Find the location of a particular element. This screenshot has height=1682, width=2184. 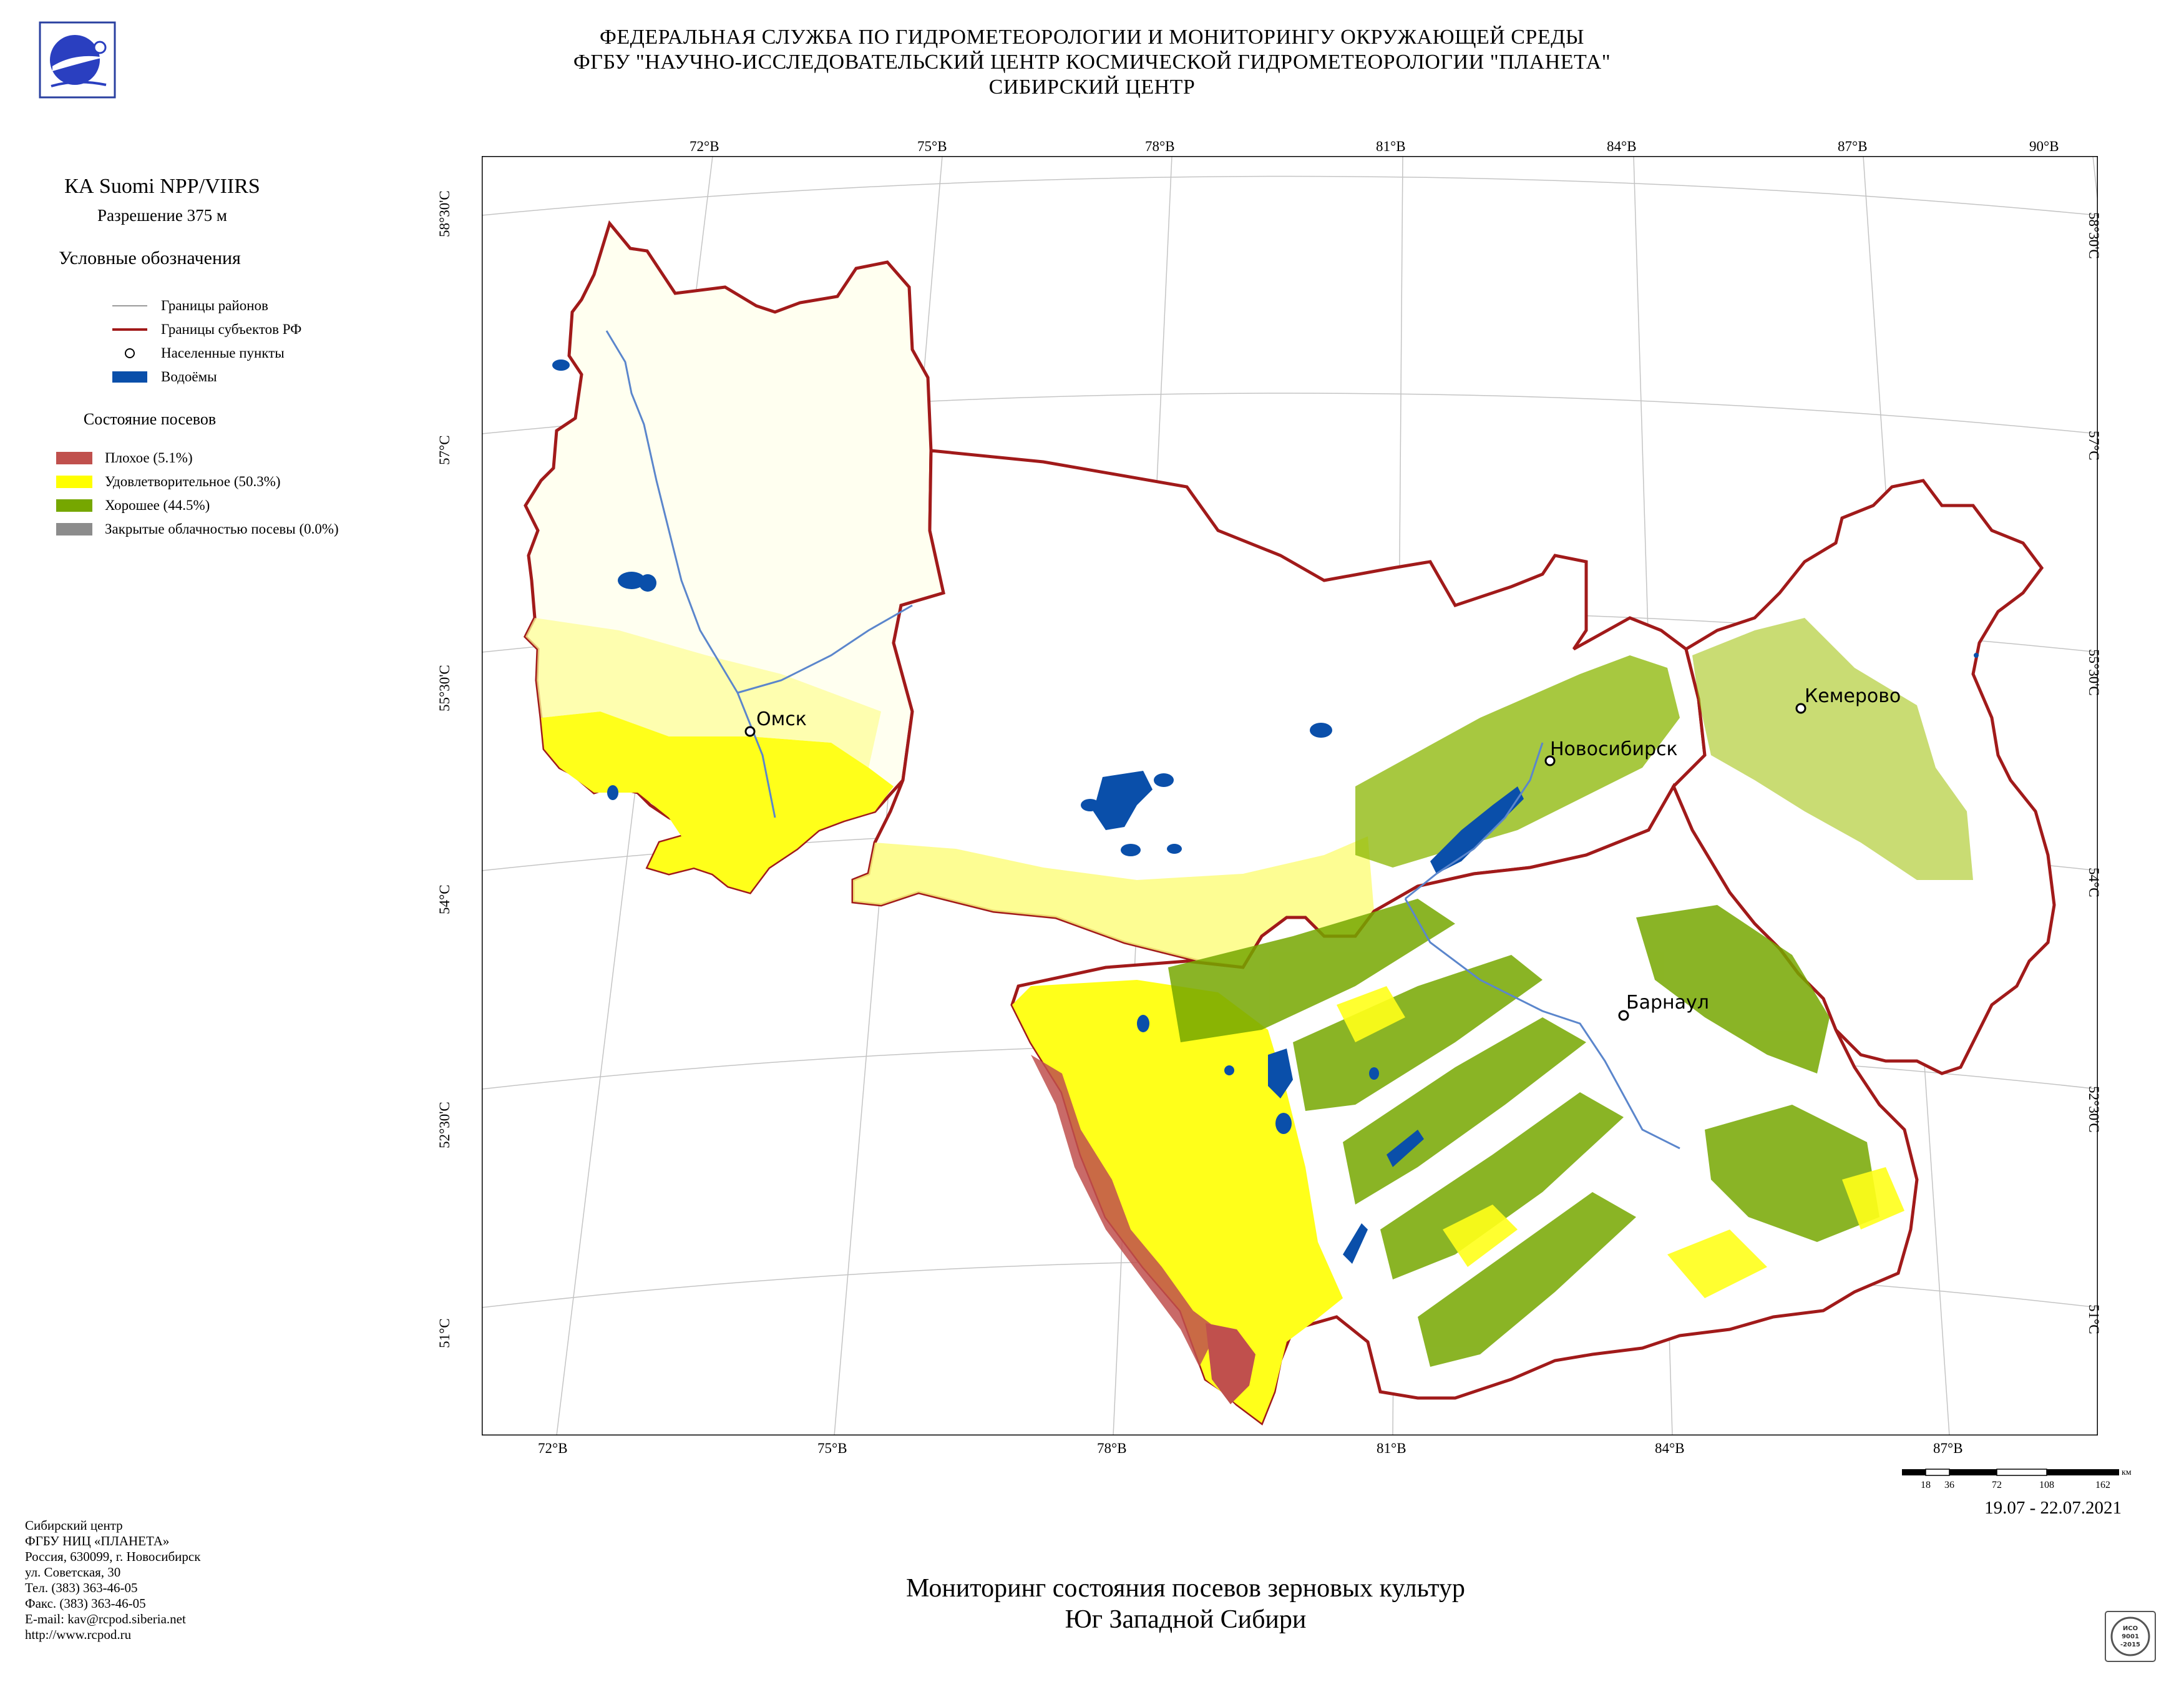

cert-line-3: -2015 is located at coordinates (2130, 1644).